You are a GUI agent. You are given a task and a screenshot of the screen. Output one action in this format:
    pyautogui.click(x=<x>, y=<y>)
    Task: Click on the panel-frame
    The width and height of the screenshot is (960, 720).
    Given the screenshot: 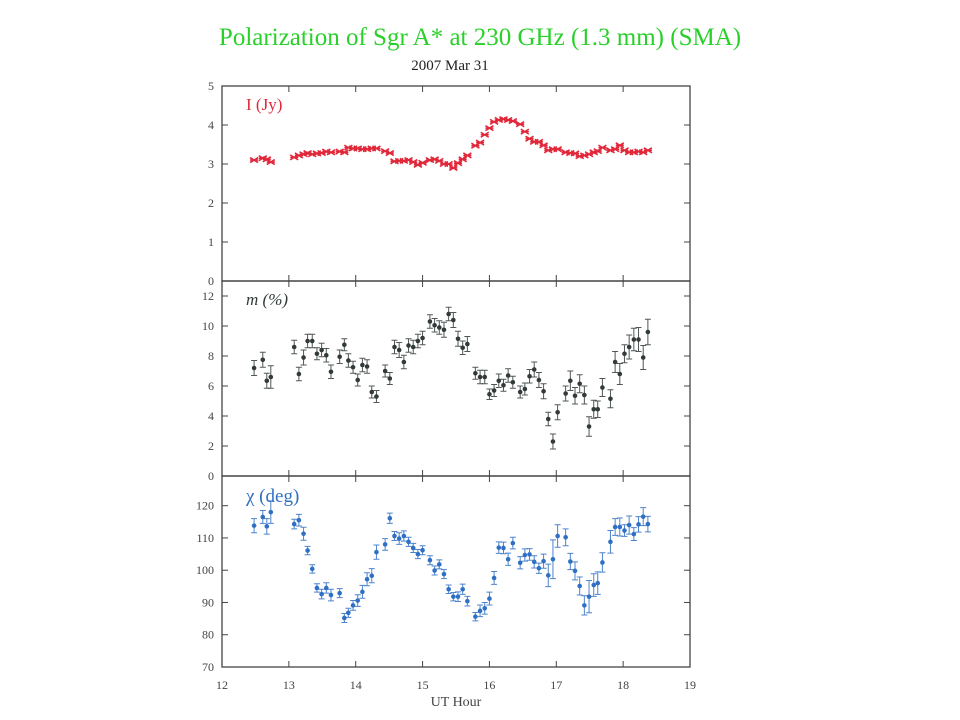 What is the action you would take?
    pyautogui.click(x=456, y=183)
    